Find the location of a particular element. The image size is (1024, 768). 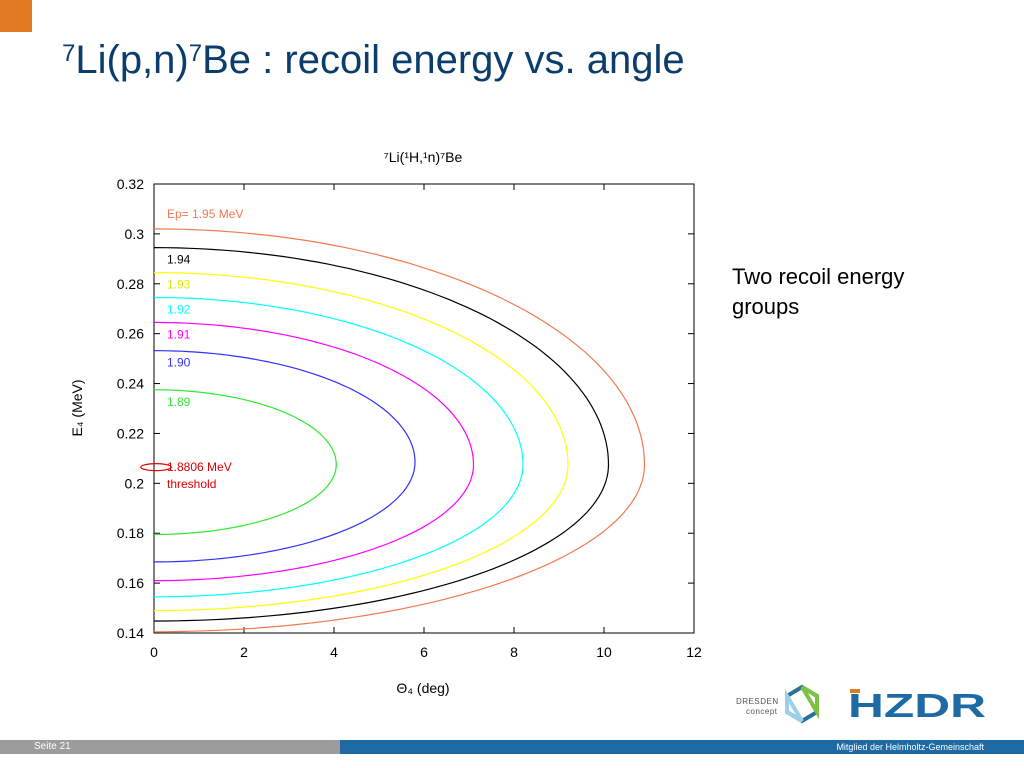

hzdr-accent-bar is located at coordinates (855, 691).